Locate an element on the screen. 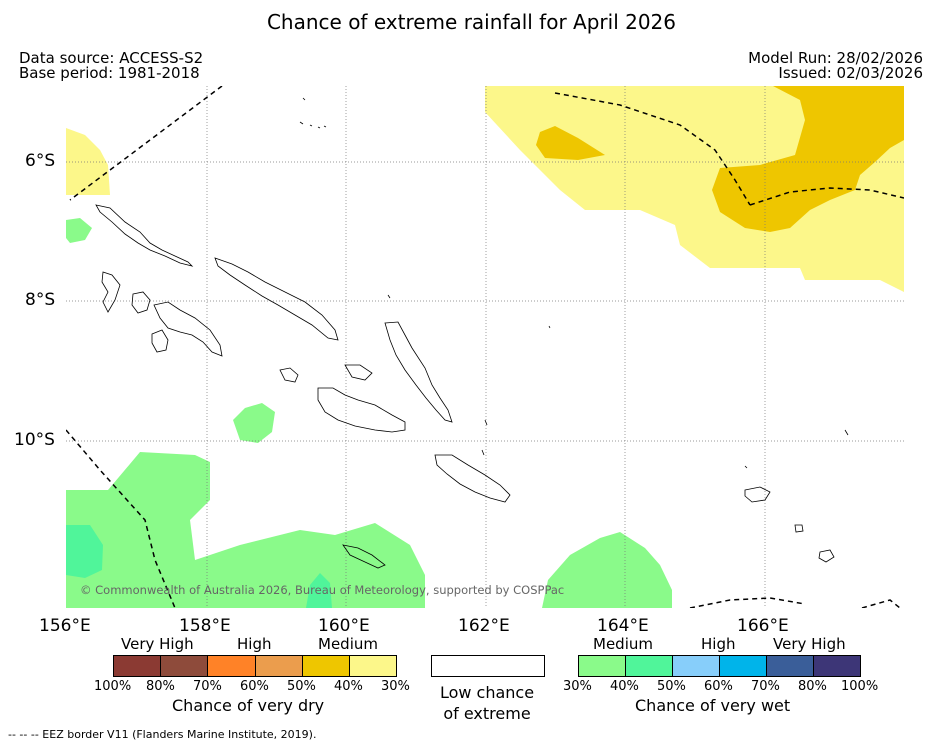 The image size is (943, 747). dry-caption: Chance of very dry is located at coordinates (248, 705).